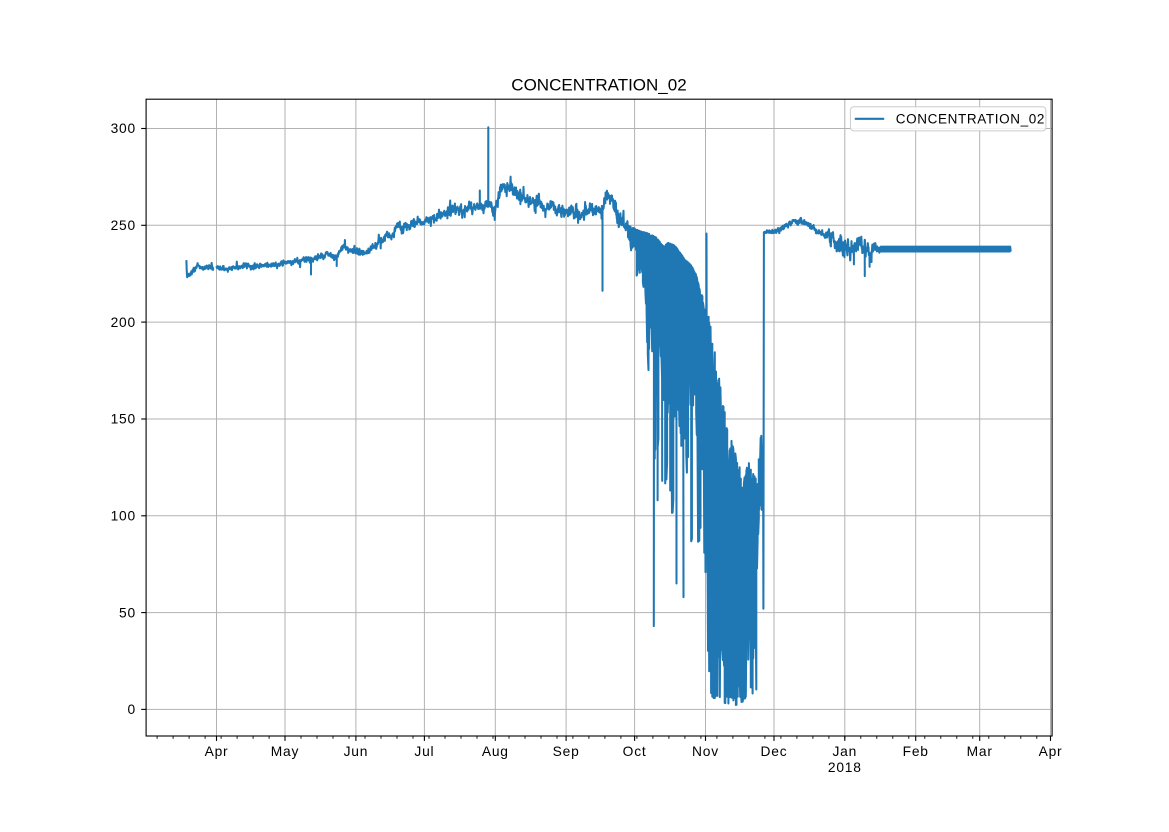 Image resolution: width=1169 pixels, height=832 pixels. Describe the element at coordinates (566, 751) in the screenshot. I see `svg-text: Sep` at that location.